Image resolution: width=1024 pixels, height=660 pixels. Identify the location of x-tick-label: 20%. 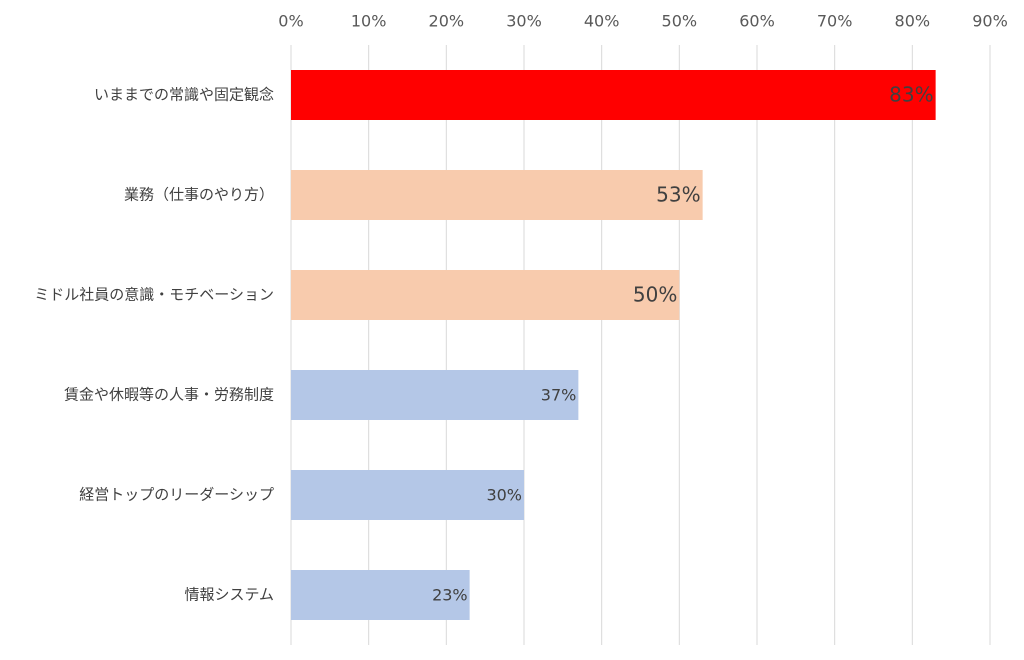
(447, 21).